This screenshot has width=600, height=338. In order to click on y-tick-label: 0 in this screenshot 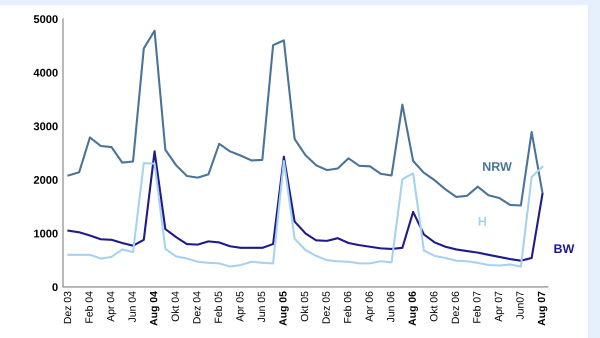, I will do `click(55, 287)`.